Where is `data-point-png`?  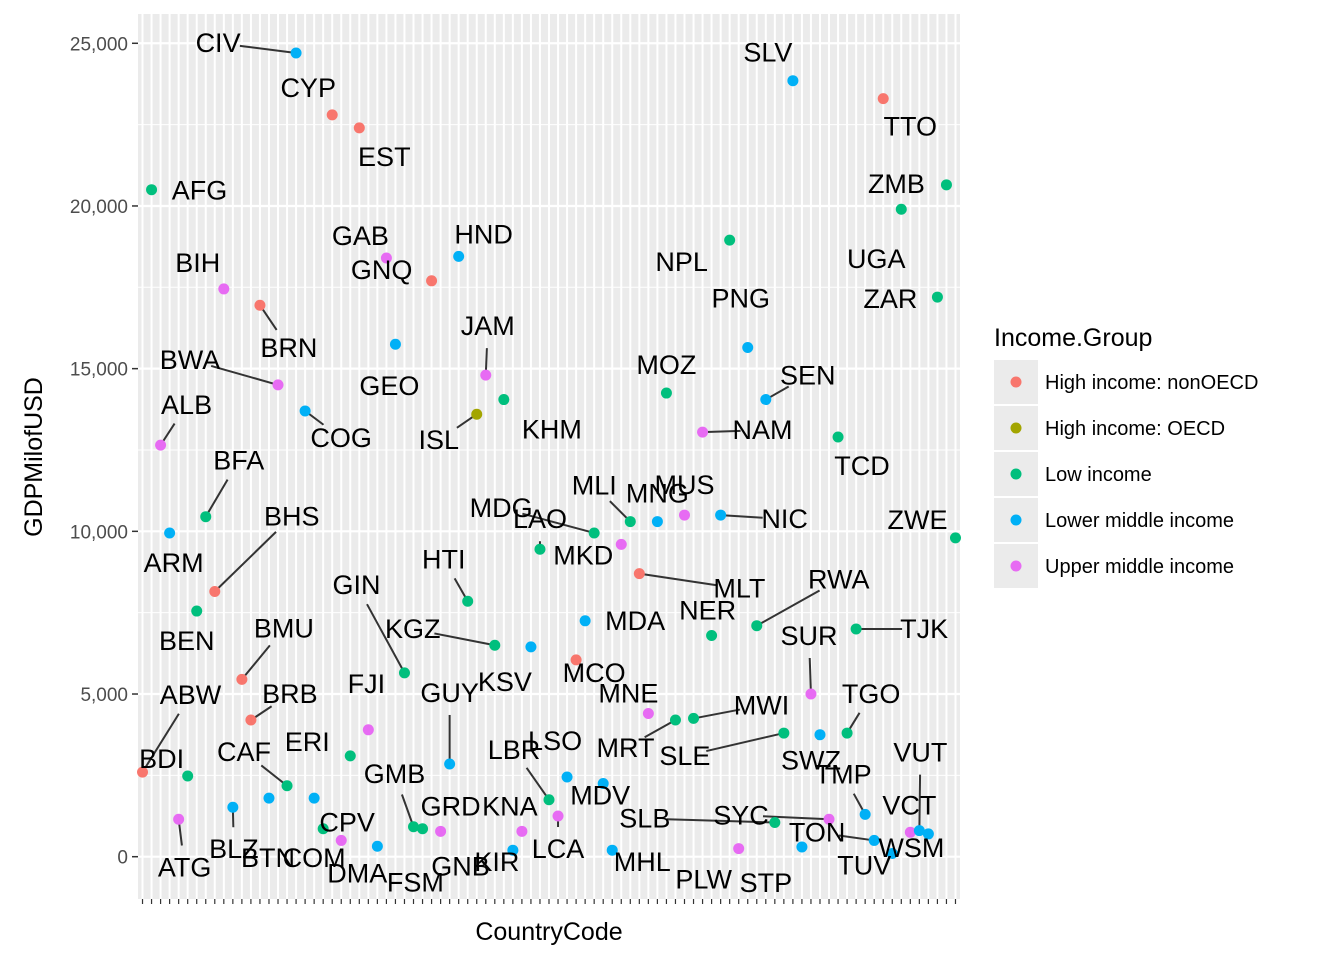
data-point-png is located at coordinates (748, 348).